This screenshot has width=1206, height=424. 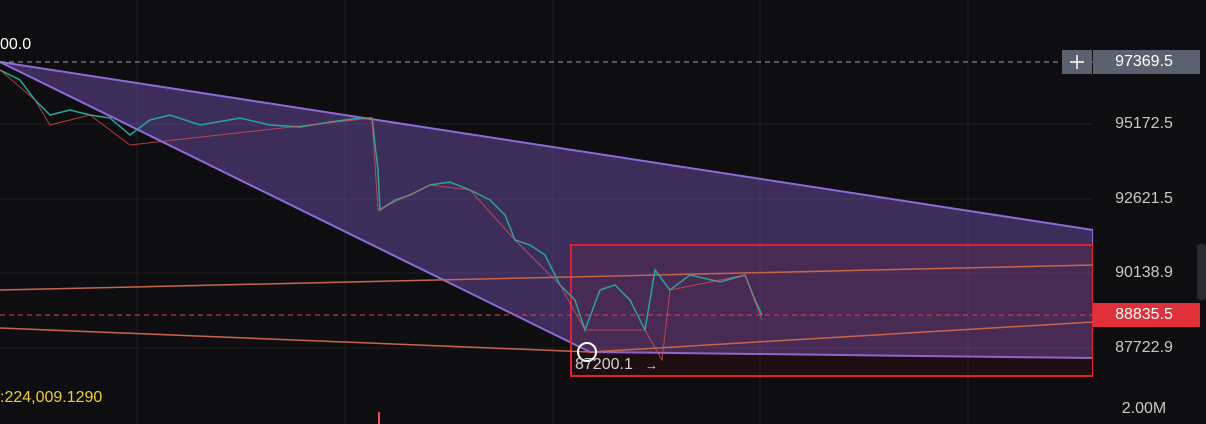 I want to click on crosshair-price: 97369.5, so click(x=1144, y=61).